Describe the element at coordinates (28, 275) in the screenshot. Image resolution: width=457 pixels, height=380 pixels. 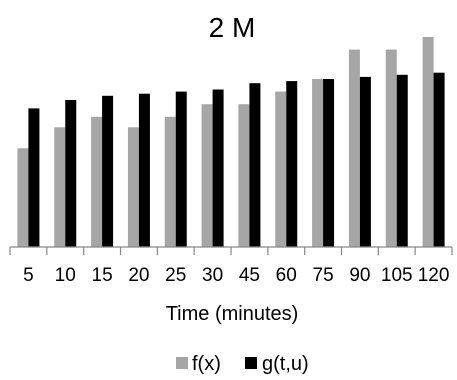
I see `x-tick-label-5: 5` at that location.